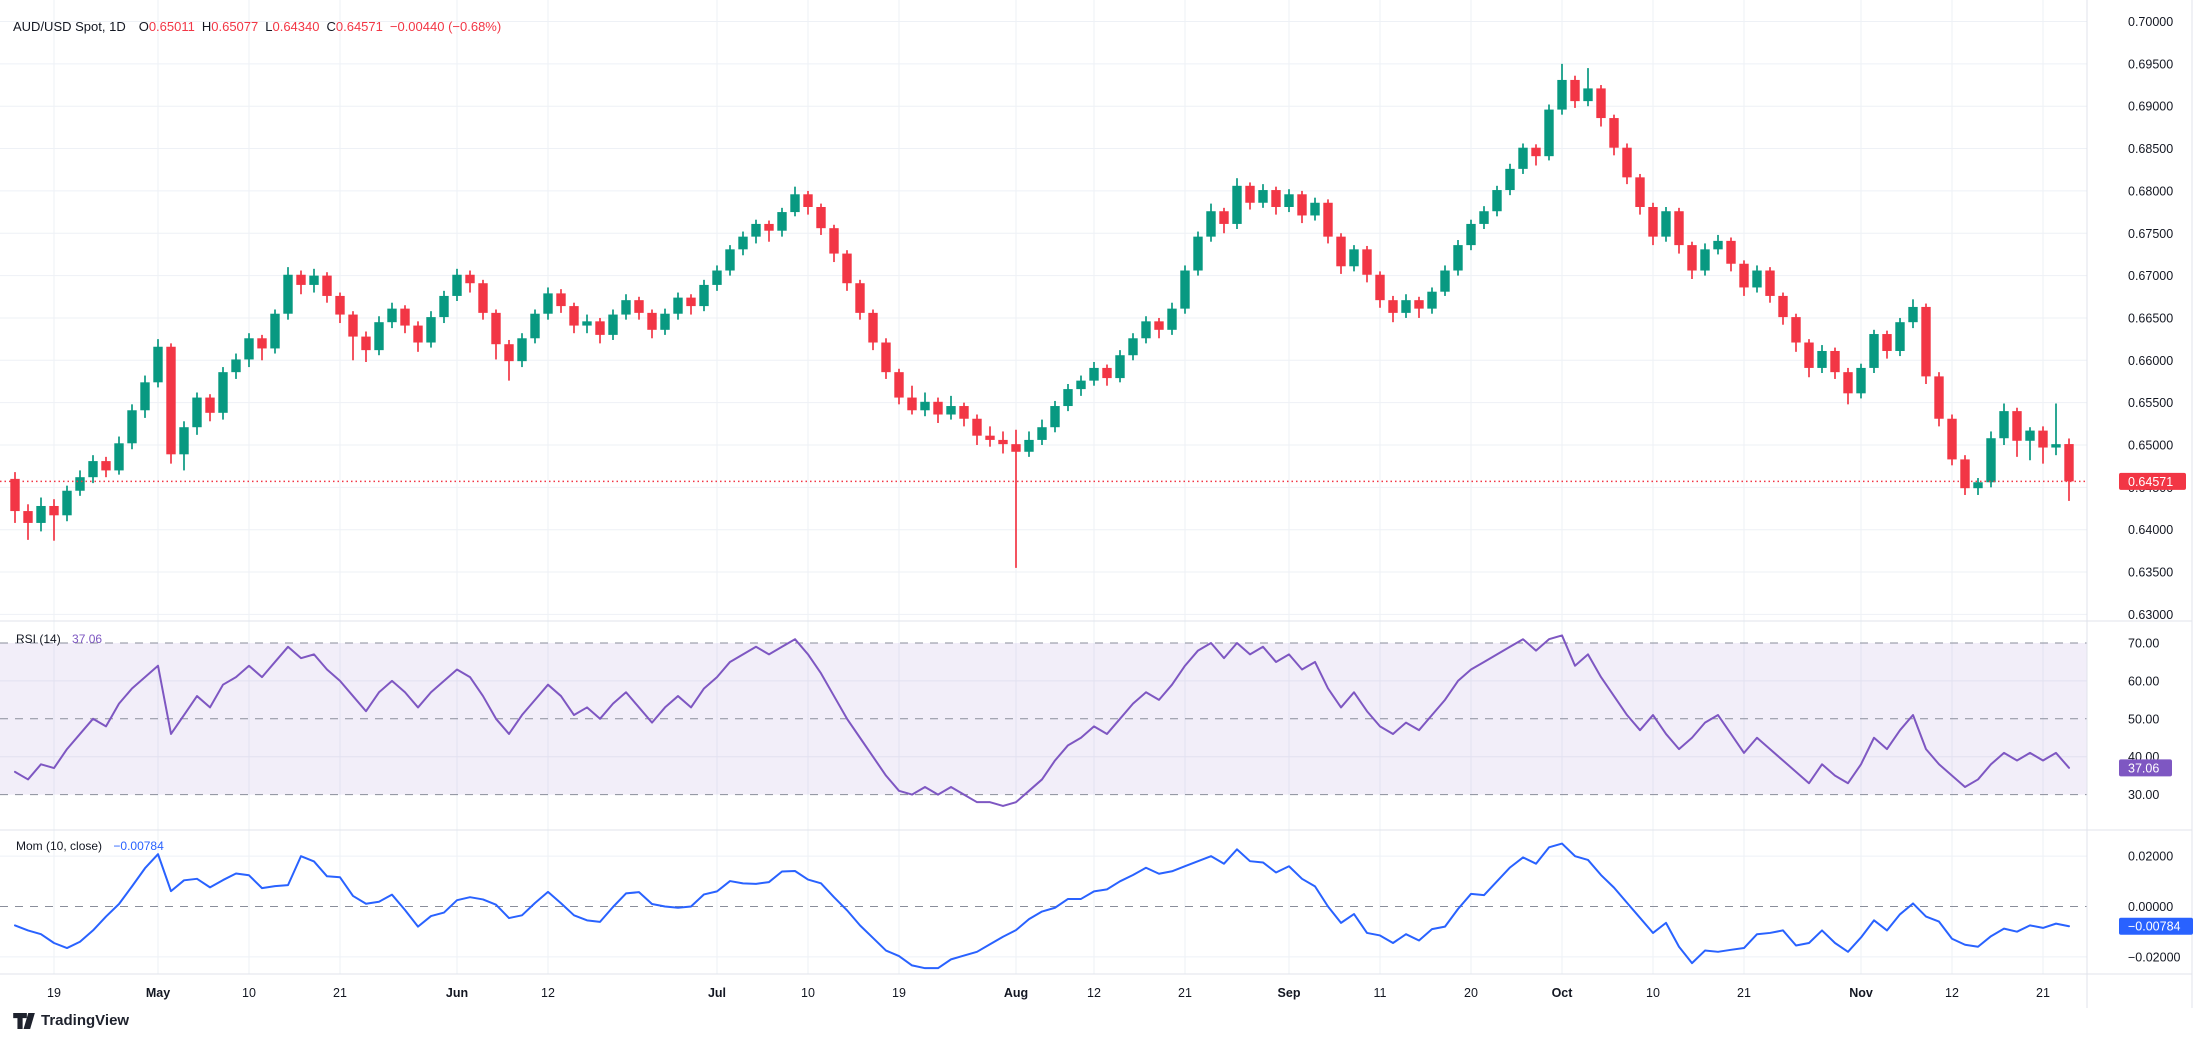 The image size is (2203, 1043). Describe the element at coordinates (29, 846) in the screenshot. I see `mom-title: Mom` at that location.